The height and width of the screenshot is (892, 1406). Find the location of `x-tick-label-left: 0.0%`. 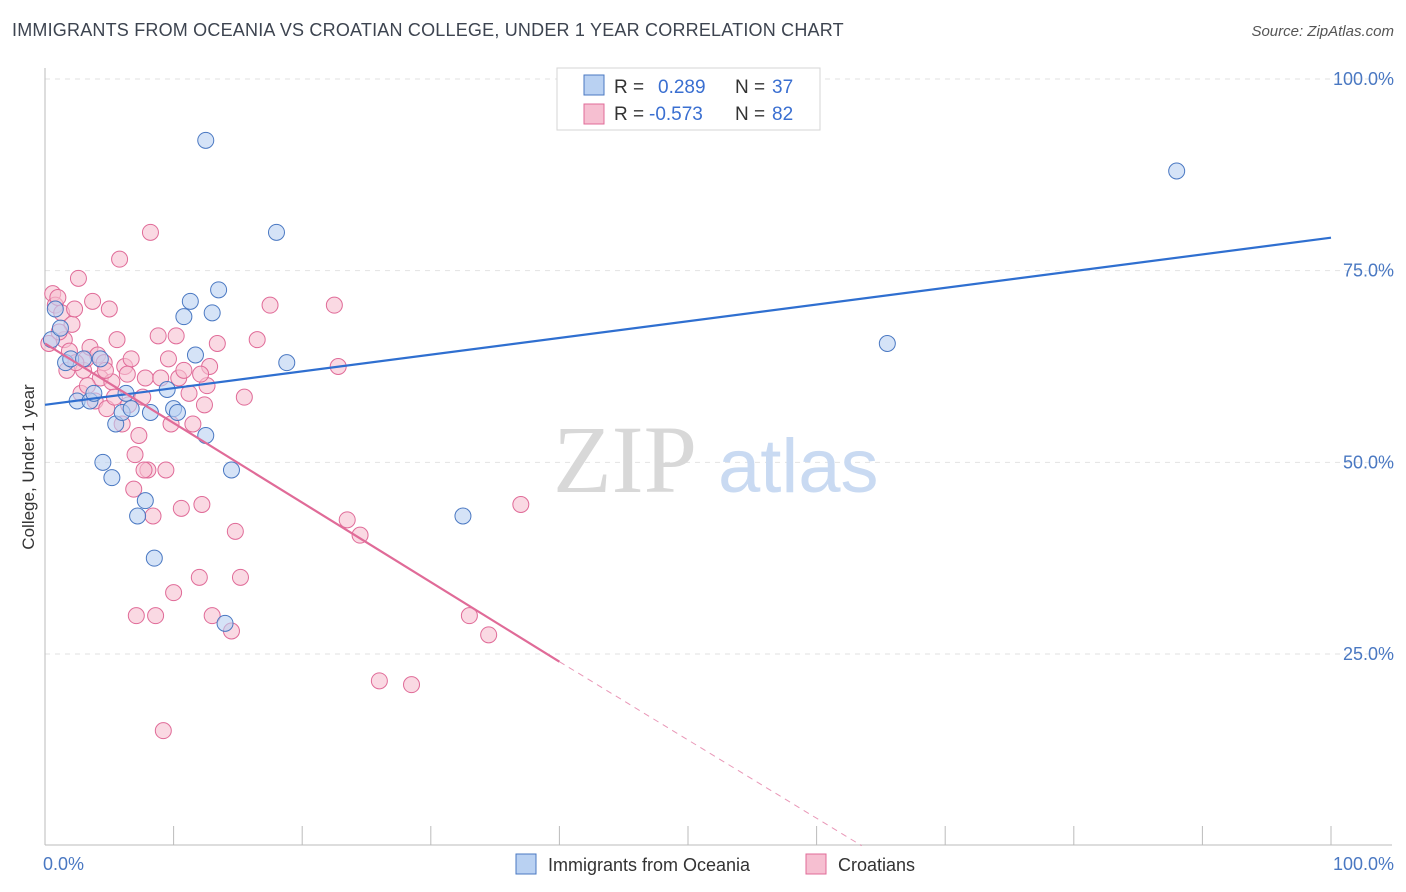

x-tick-label-left: 0.0% is located at coordinates (63, 864).